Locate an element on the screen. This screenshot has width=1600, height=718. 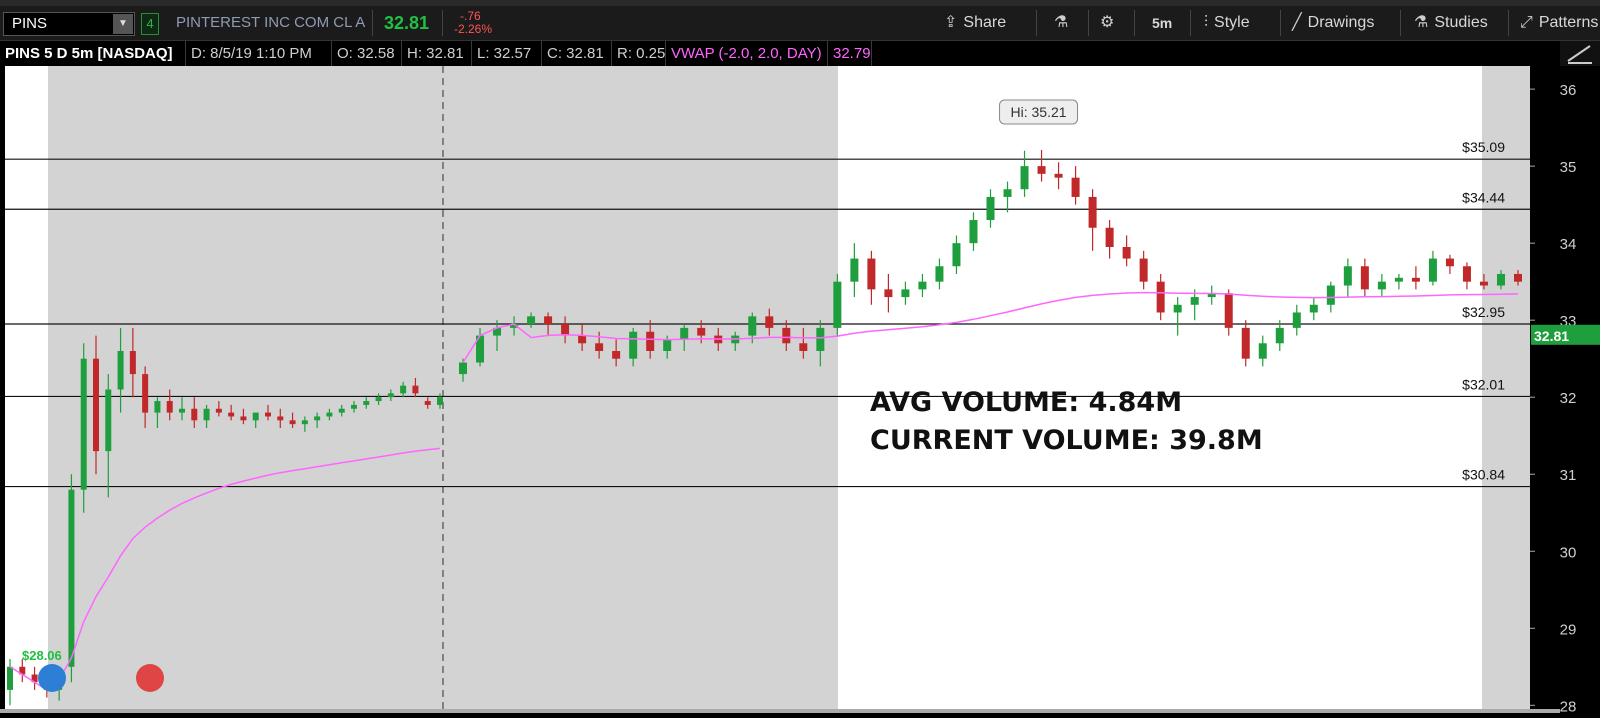
level-price-label: $30.84 is located at coordinates (1483, 475).